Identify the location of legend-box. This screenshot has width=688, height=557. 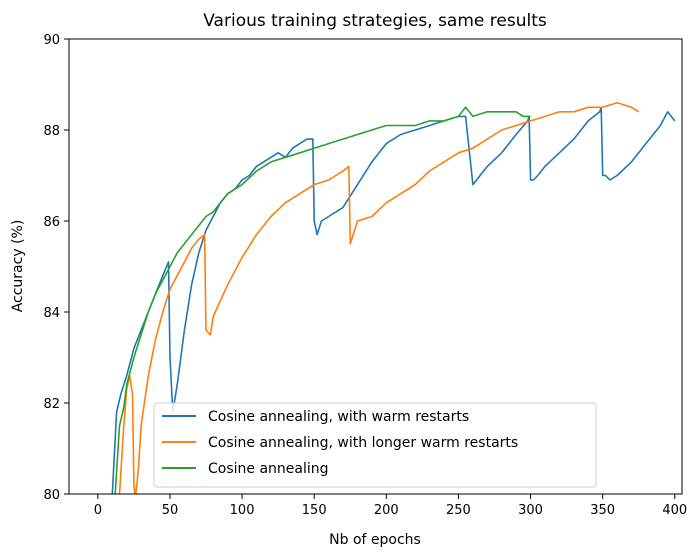
(375, 445).